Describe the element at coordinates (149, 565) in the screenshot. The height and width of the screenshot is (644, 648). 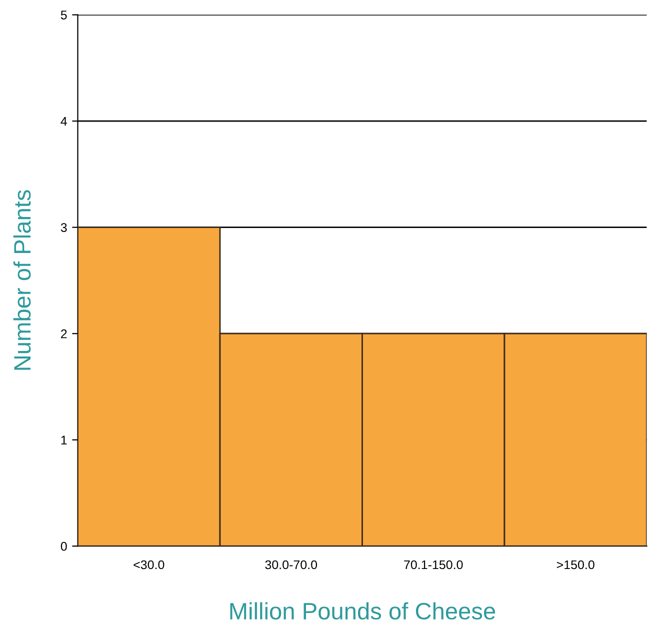
I see `x-tick-label: <30.0` at that location.